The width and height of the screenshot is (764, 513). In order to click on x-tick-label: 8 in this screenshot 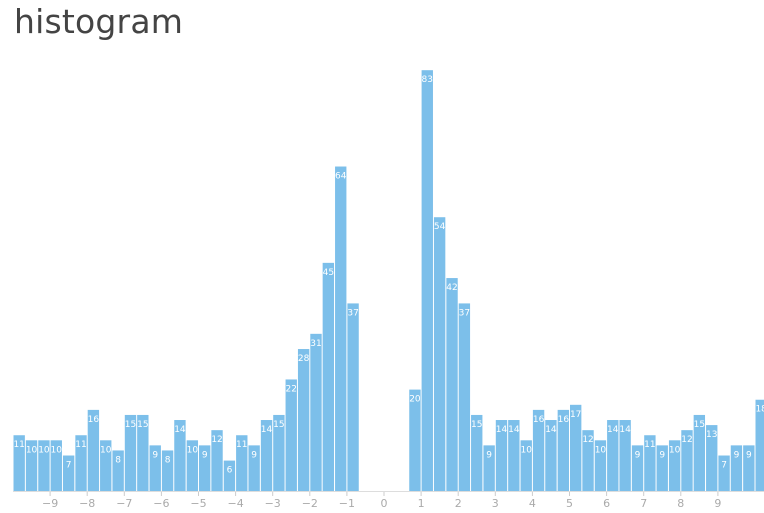, I will do `click(680, 503)`.